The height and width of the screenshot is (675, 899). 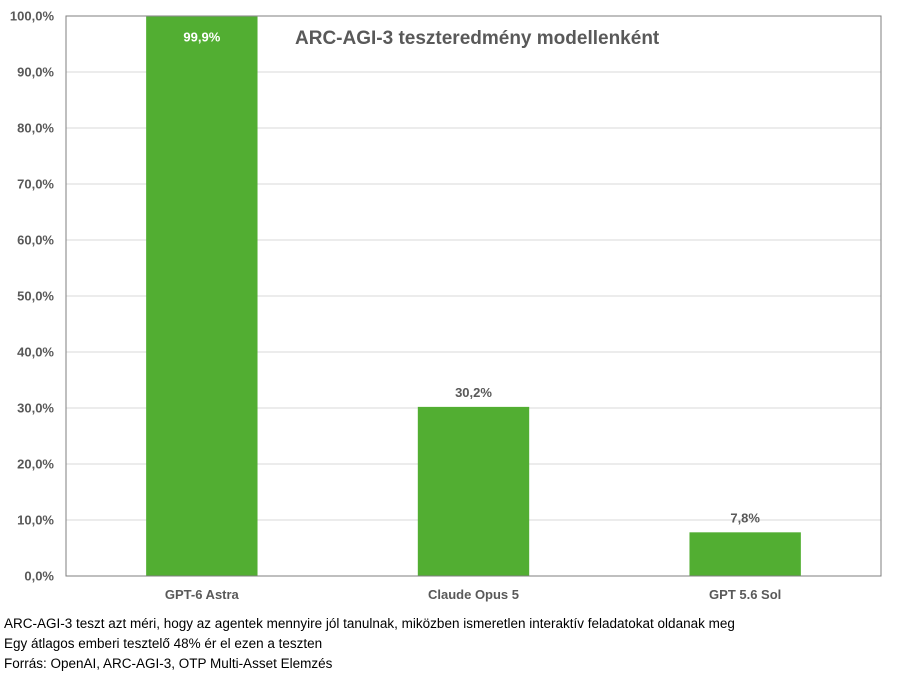 I want to click on data-label: 30,2%, so click(x=473, y=392).